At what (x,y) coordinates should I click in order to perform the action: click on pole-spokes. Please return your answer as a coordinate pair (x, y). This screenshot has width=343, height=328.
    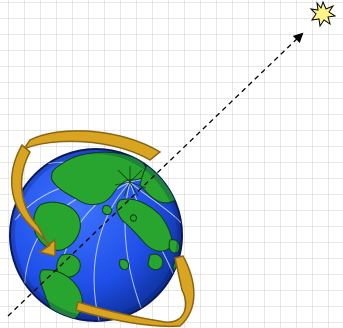
    Looking at the image, I should click on (130, 181).